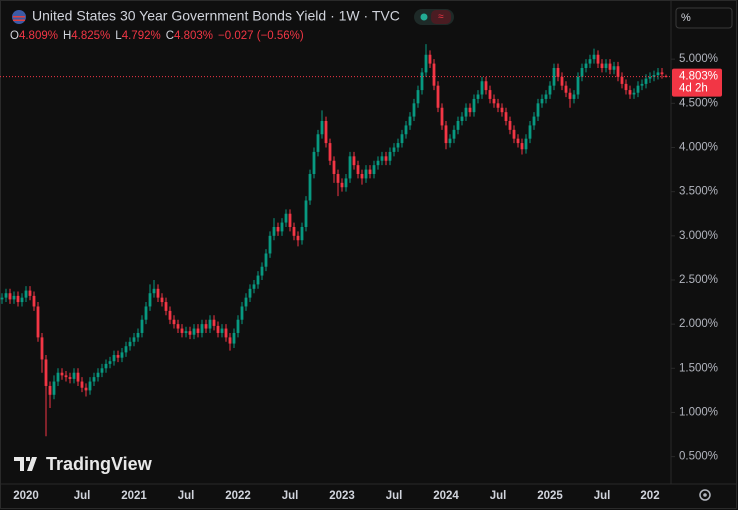 Image resolution: width=738 pixels, height=510 pixels. Describe the element at coordinates (26, 496) in the screenshot. I see `x-tick-label: 2020` at that location.